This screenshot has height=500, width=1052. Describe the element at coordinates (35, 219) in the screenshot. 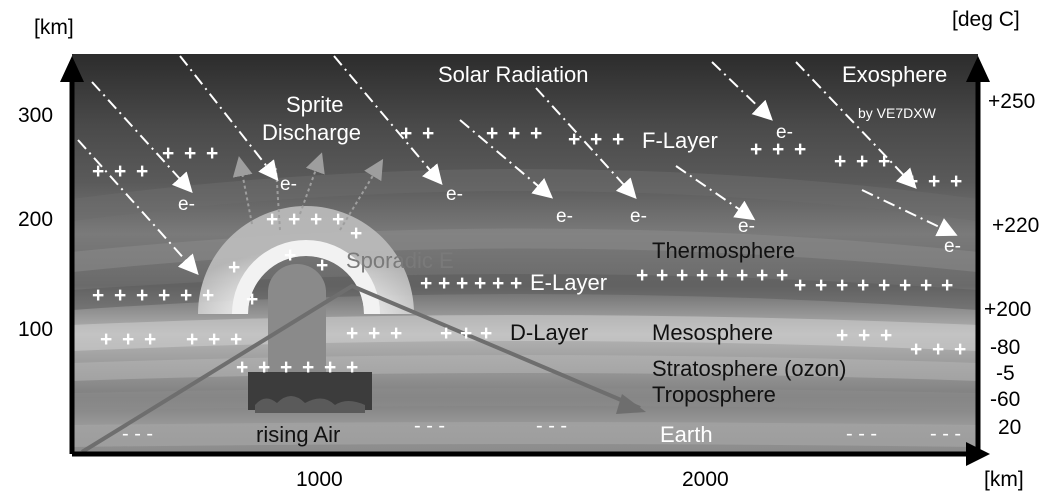

I see `y-tick-200: 200` at that location.